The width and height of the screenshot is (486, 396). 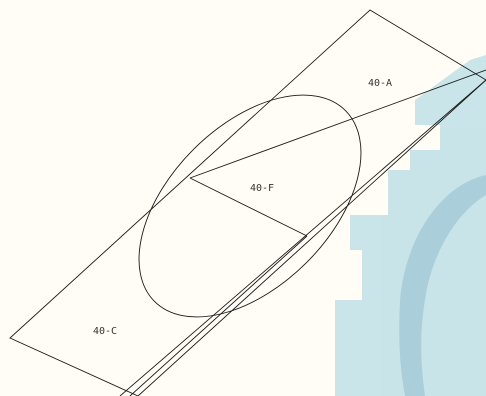 I want to click on ellipse-divider-line, so click(x=248, y=207).